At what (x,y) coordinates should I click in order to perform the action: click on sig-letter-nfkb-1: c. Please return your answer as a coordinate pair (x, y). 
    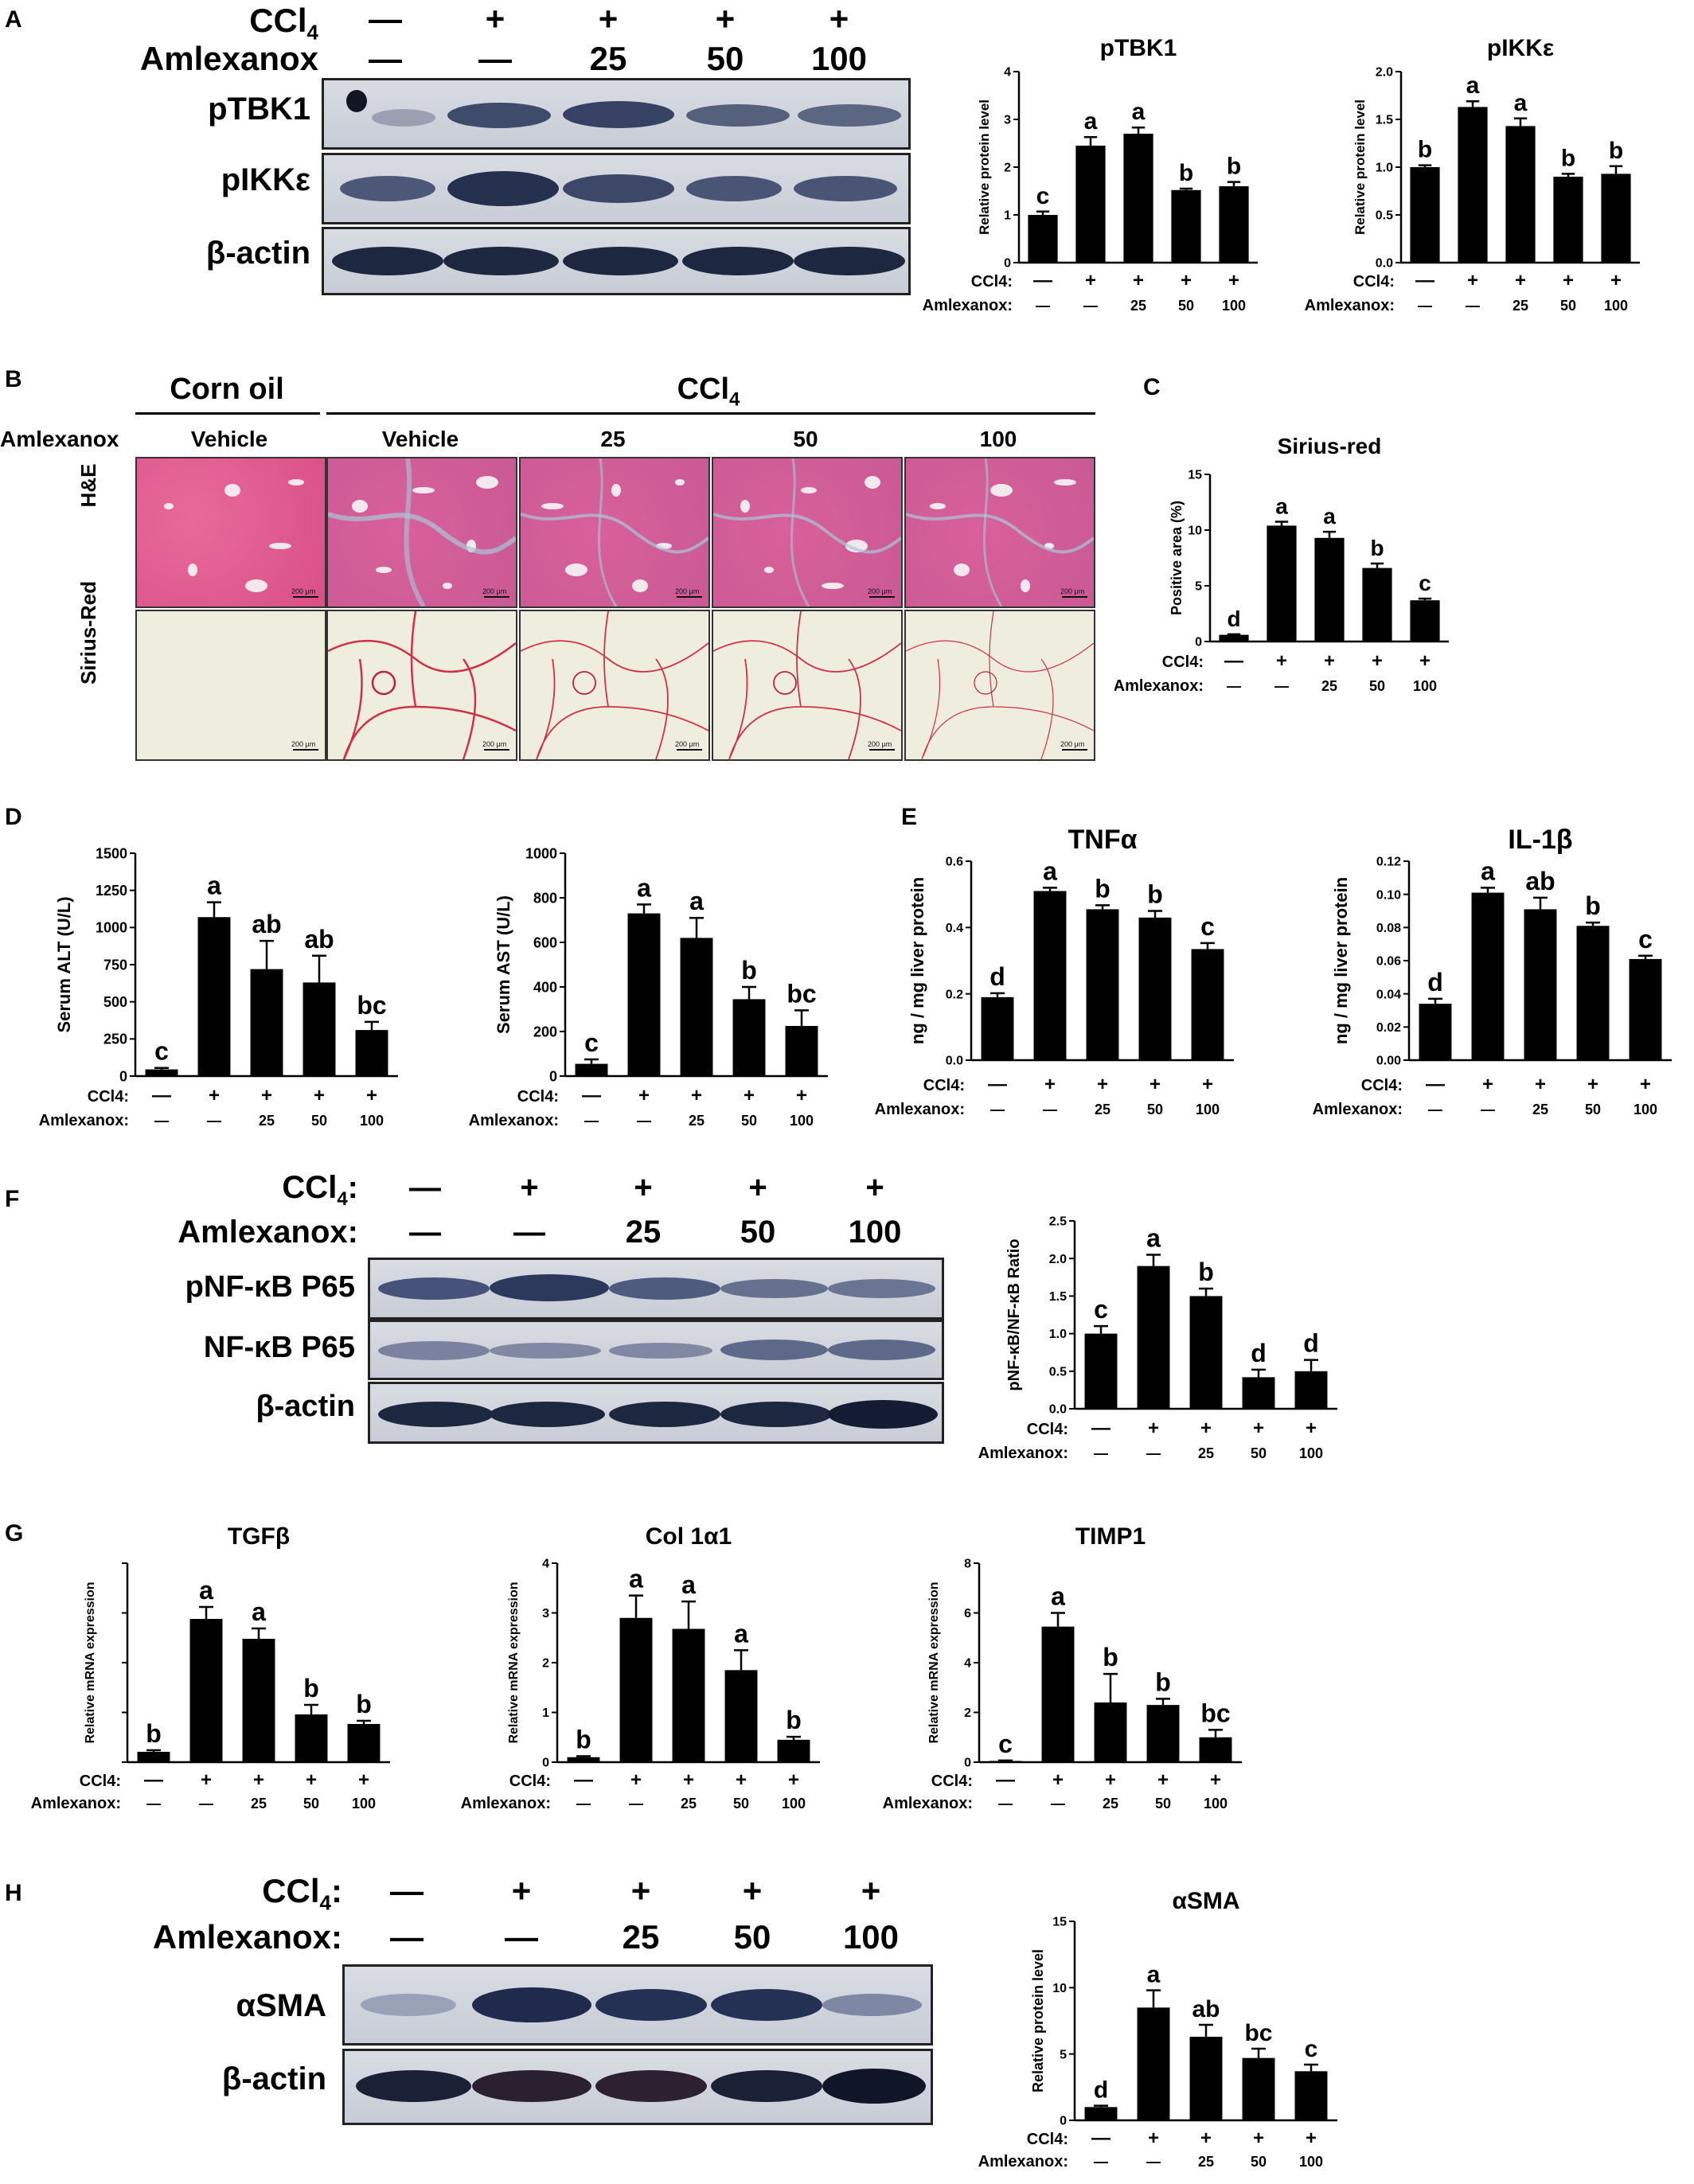
    Looking at the image, I should click on (1101, 1309).